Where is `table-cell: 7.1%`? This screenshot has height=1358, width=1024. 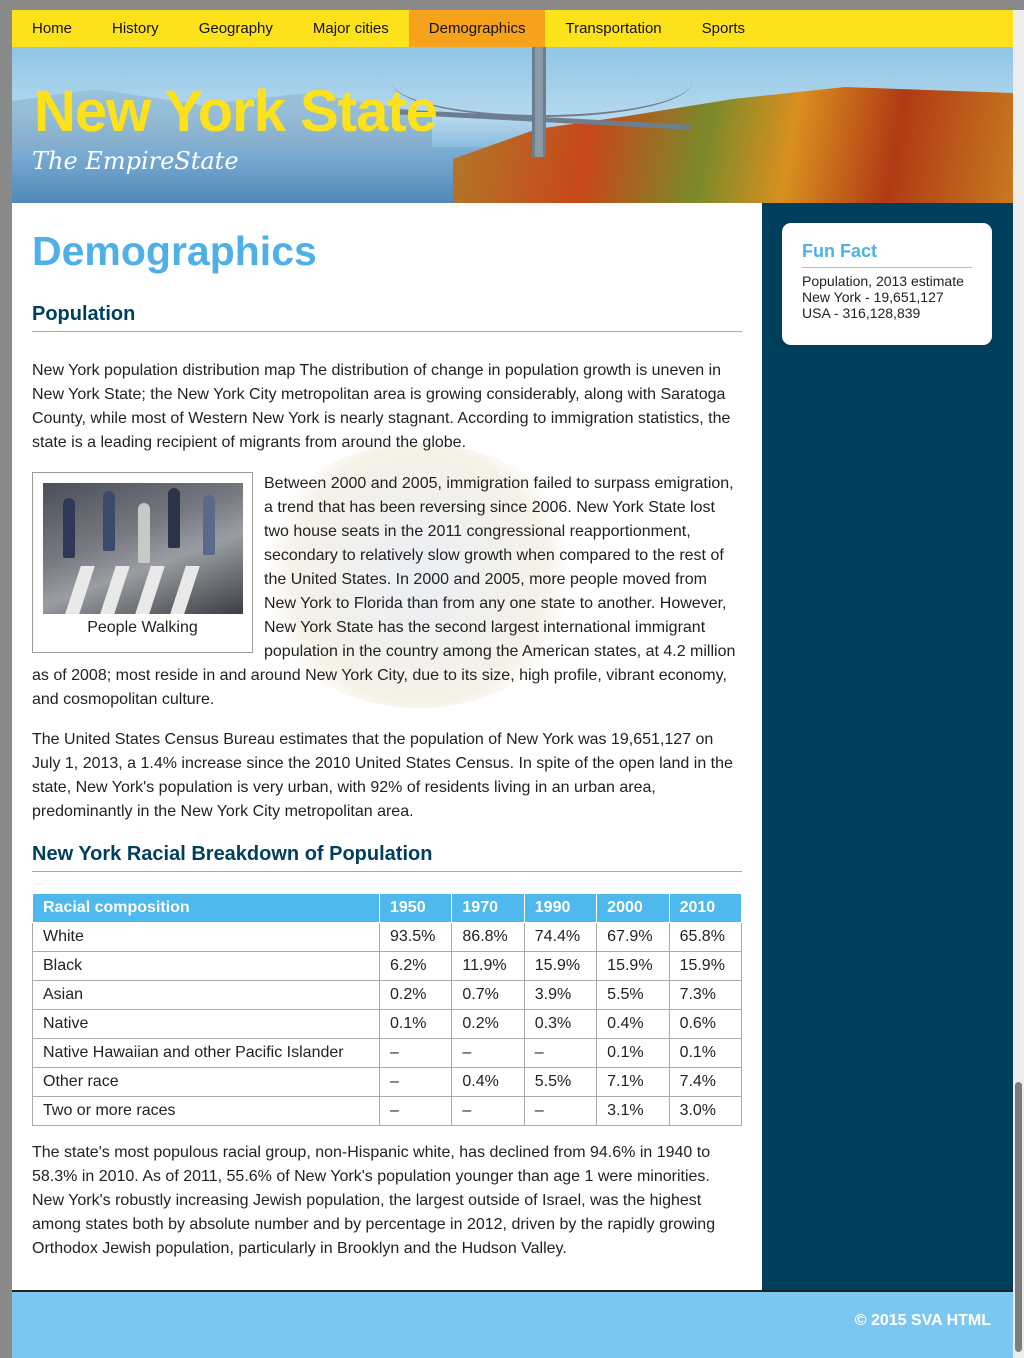
table-cell: 7.1% is located at coordinates (633, 1082).